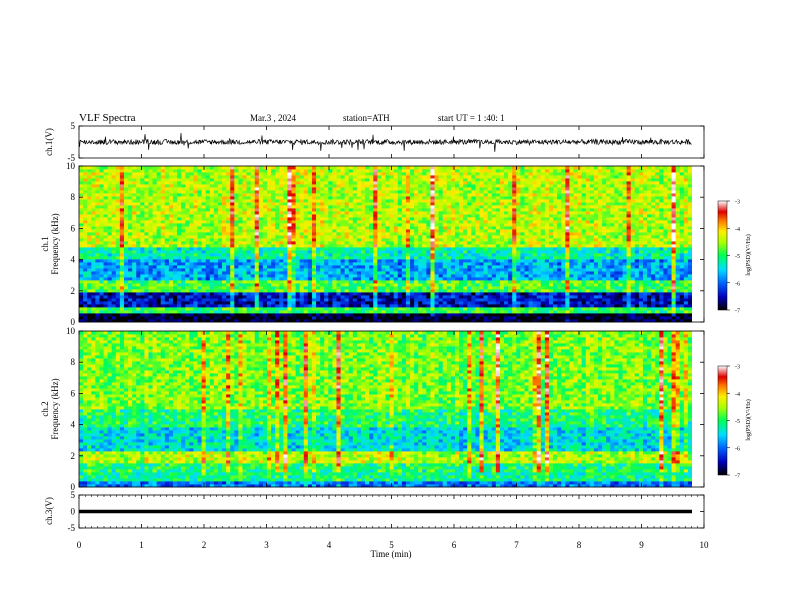 The height and width of the screenshot is (612, 792). I want to click on x-axis-label: Time (min), so click(391, 554).